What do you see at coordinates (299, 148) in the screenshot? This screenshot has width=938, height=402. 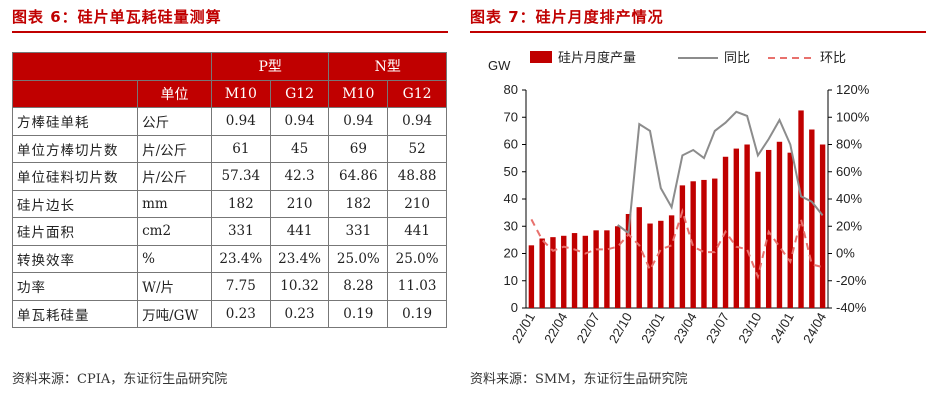 I see `table-cell: 45` at bounding box center [299, 148].